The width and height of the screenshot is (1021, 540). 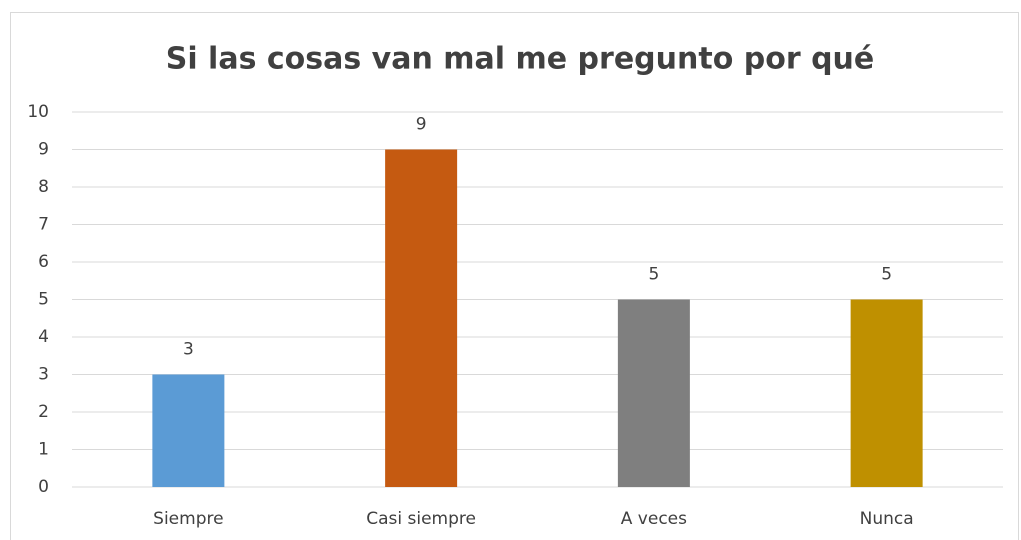 What do you see at coordinates (188, 519) in the screenshot?
I see `x-tick-label: Siempre` at bounding box center [188, 519].